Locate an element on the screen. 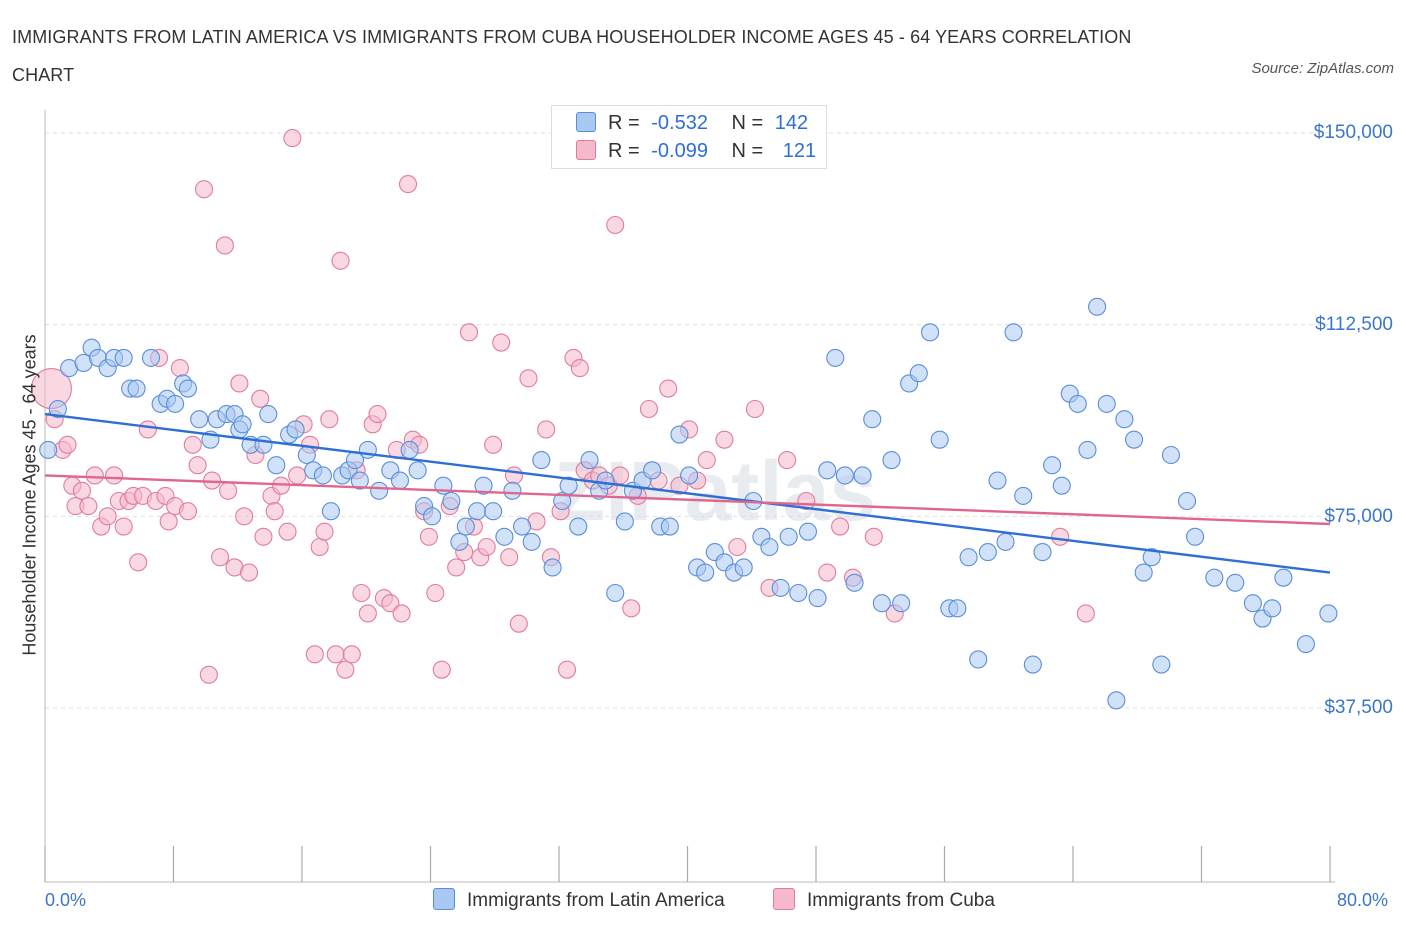 This screenshot has width=1406, height=930. x-tick-label-min: 0.0% is located at coordinates (66, 900).